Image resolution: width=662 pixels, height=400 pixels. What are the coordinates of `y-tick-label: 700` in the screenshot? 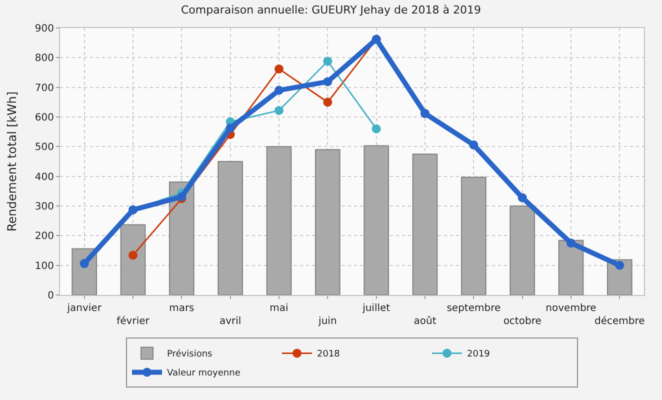 It's located at (44, 88).